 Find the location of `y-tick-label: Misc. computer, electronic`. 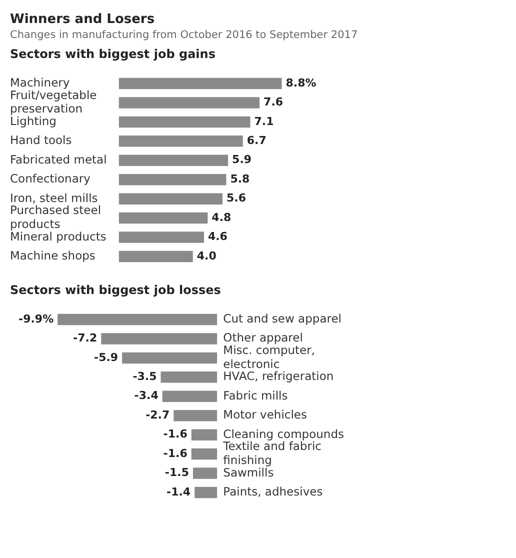

y-tick-label: Misc. computer, electronic is located at coordinates (269, 357).